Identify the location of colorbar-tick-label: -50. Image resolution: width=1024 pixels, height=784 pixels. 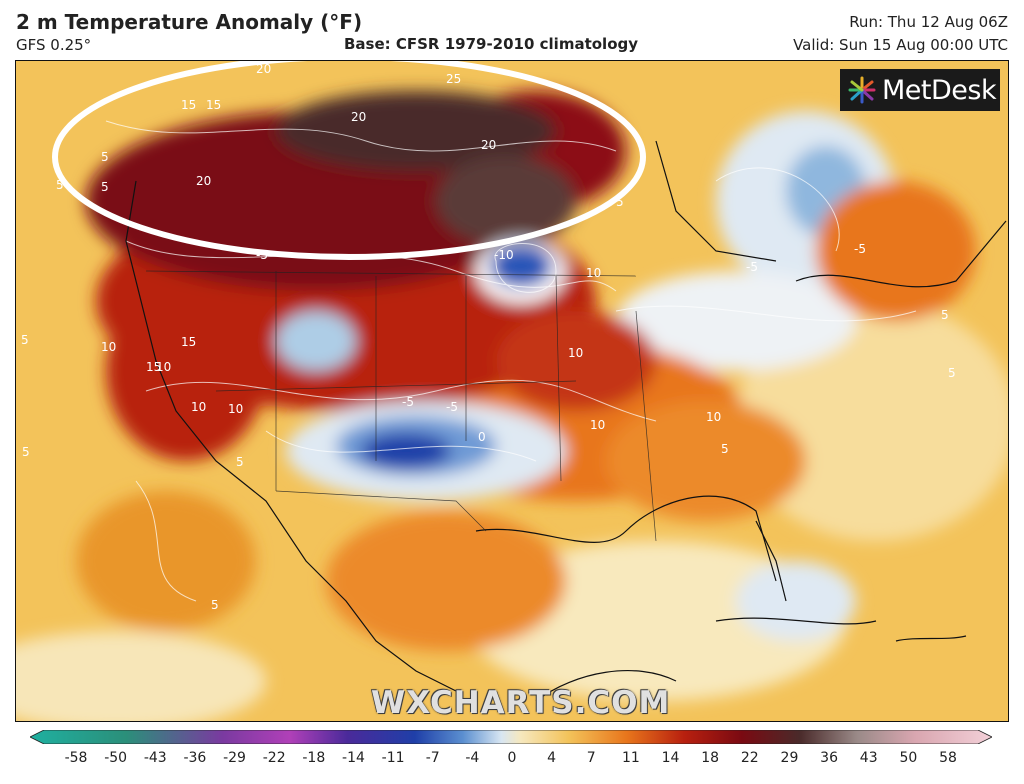
(116, 758).